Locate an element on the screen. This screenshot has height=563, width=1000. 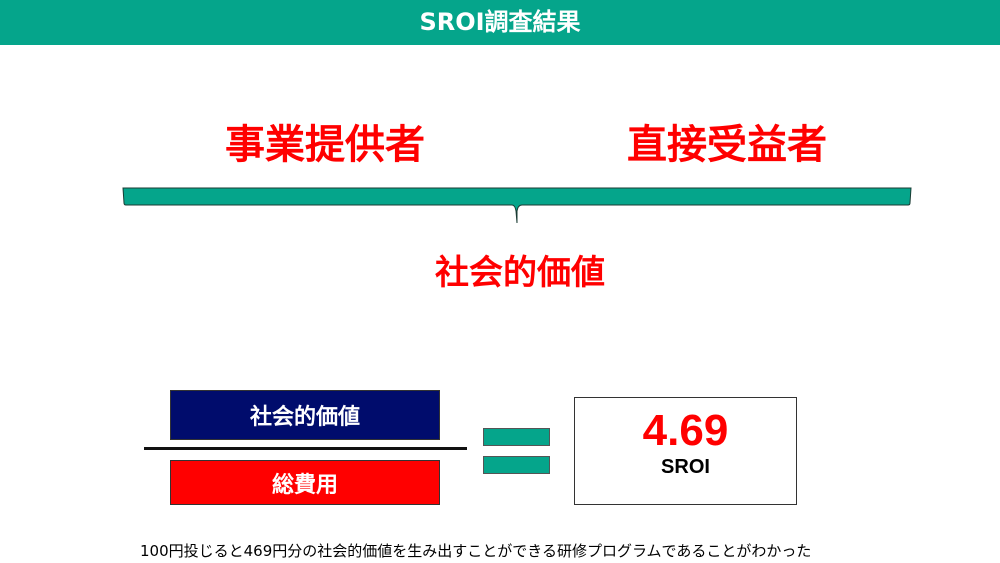
stakeholder-provider: 事業提供者 is located at coordinates (325, 145).